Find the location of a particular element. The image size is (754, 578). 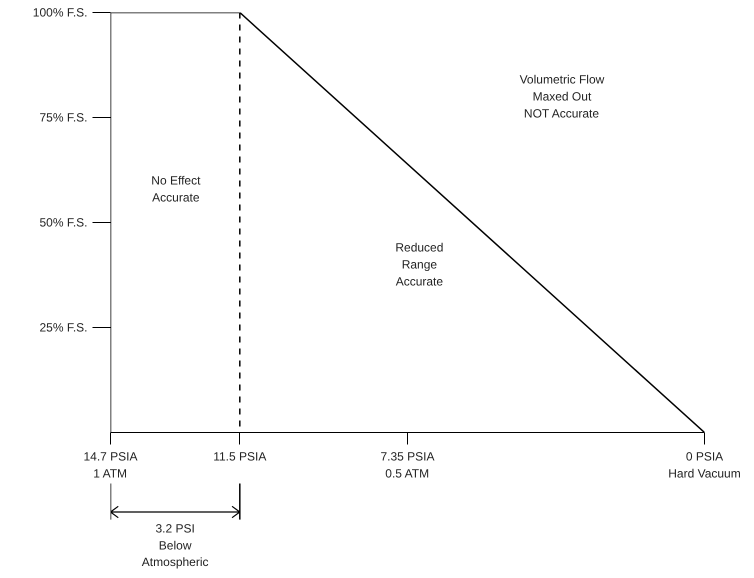

x-tick-label: 0 PSIA Hard Vacuum is located at coordinates (704, 465).